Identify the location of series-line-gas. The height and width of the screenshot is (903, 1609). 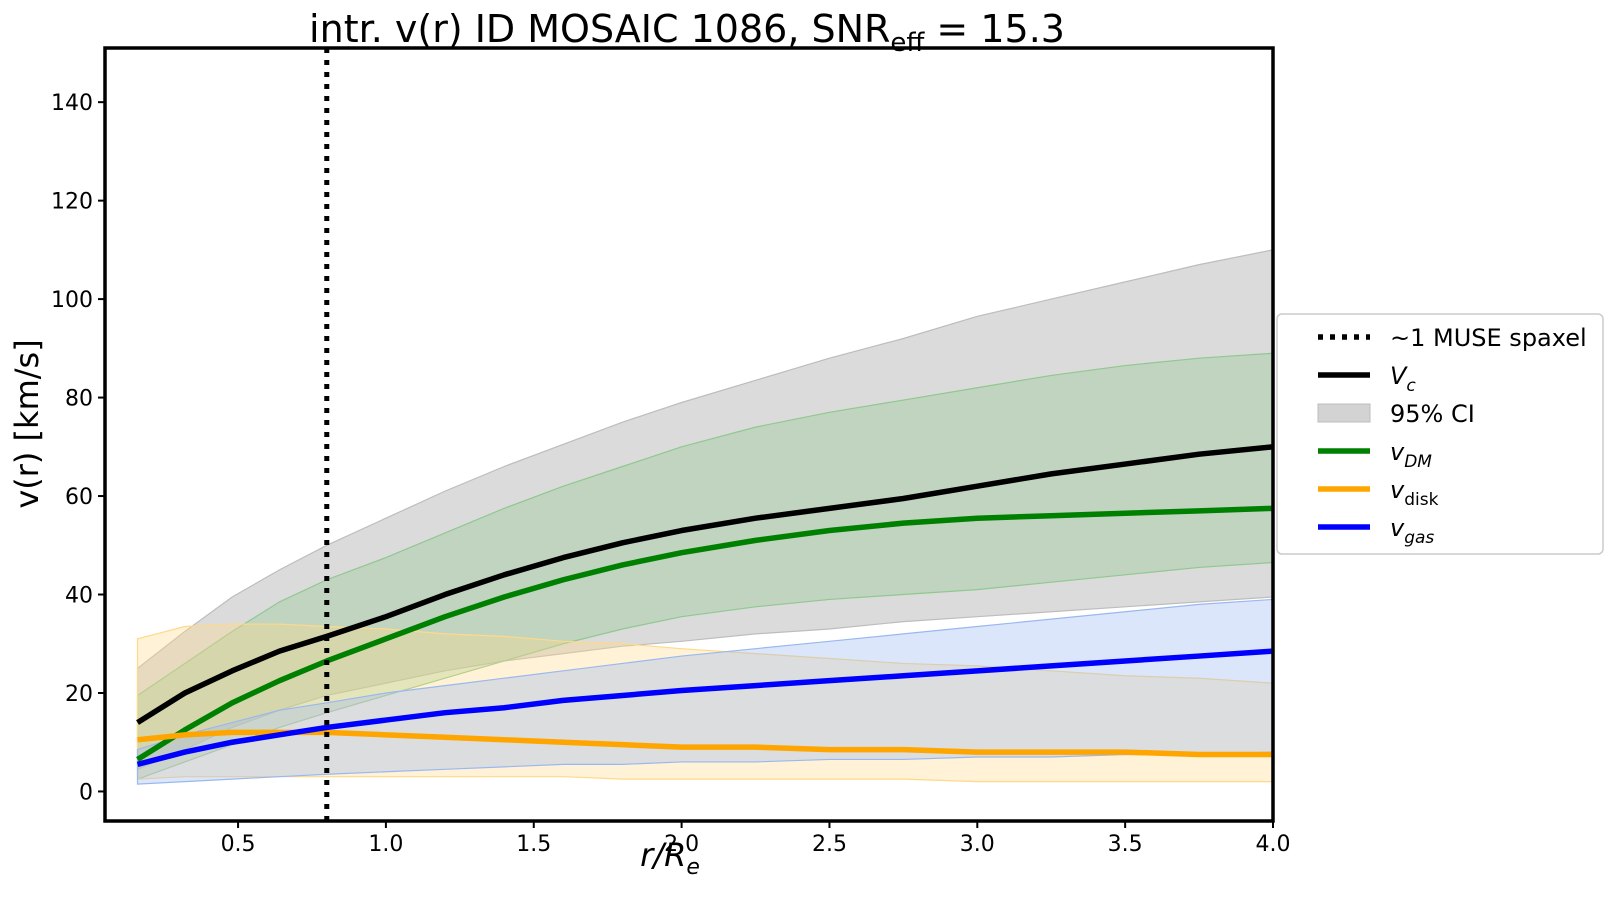
(705, 708).